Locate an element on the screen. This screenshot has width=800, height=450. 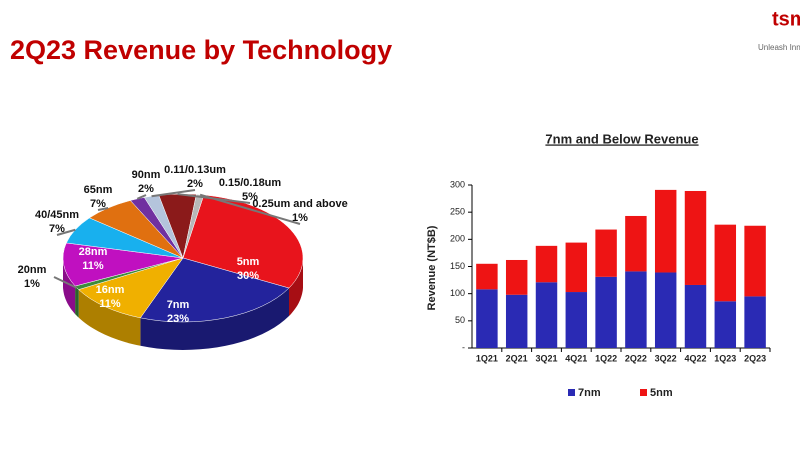
pie-label: 0.11/0.13um is located at coordinates (195, 170).